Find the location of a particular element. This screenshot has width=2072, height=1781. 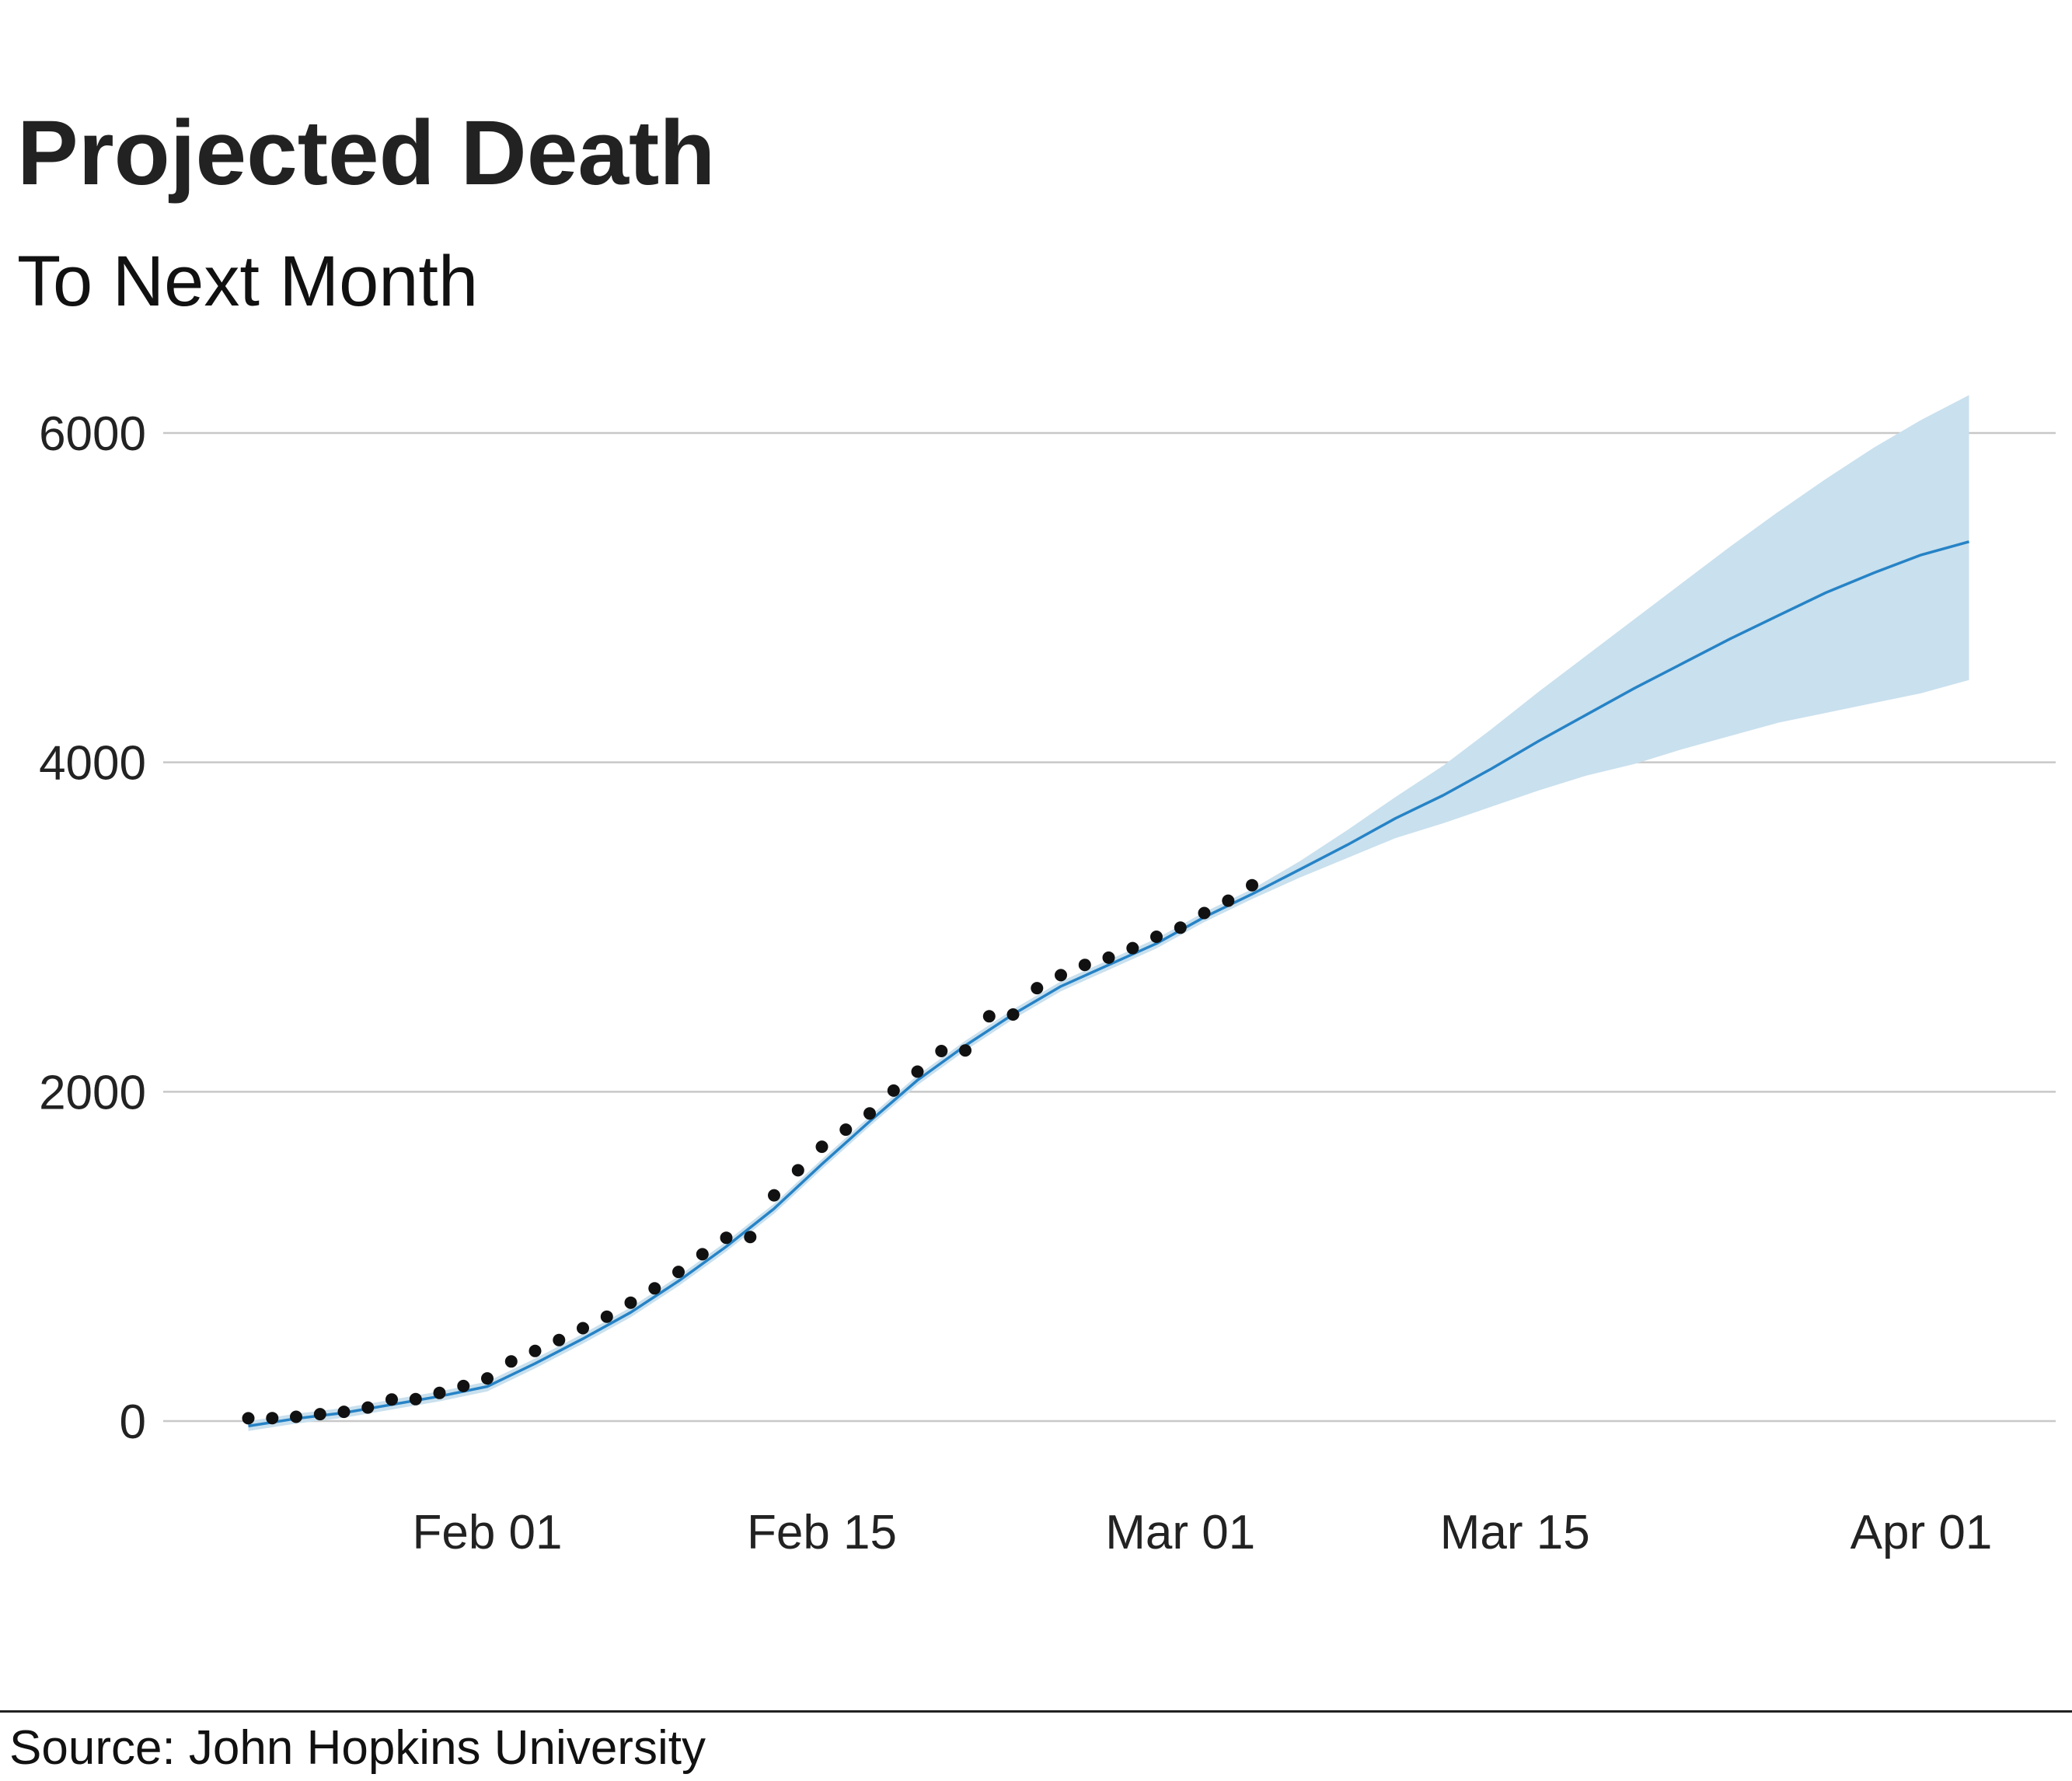

x-tick-label: Apr 01 is located at coordinates (1922, 1532).